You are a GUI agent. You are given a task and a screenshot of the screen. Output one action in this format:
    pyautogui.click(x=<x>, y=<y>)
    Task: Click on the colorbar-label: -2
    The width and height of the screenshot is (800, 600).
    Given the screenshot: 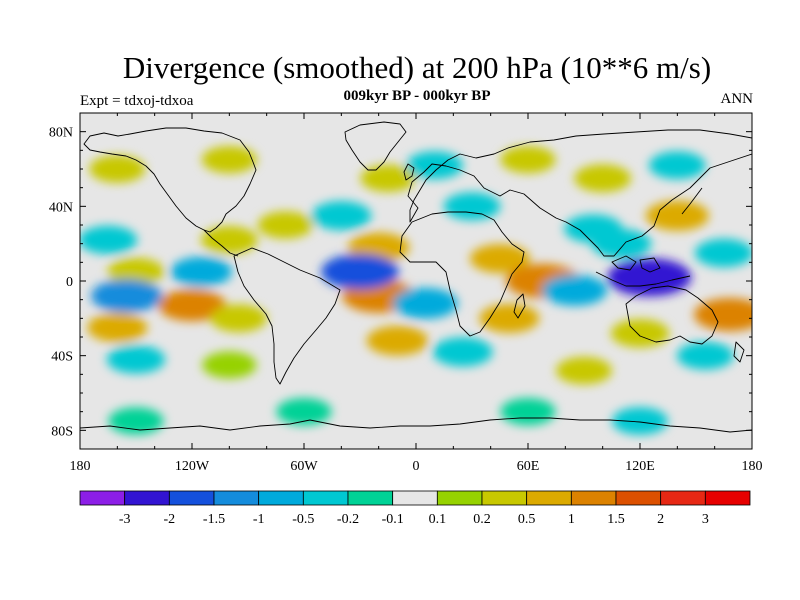 What is the action you would take?
    pyautogui.click(x=169, y=519)
    